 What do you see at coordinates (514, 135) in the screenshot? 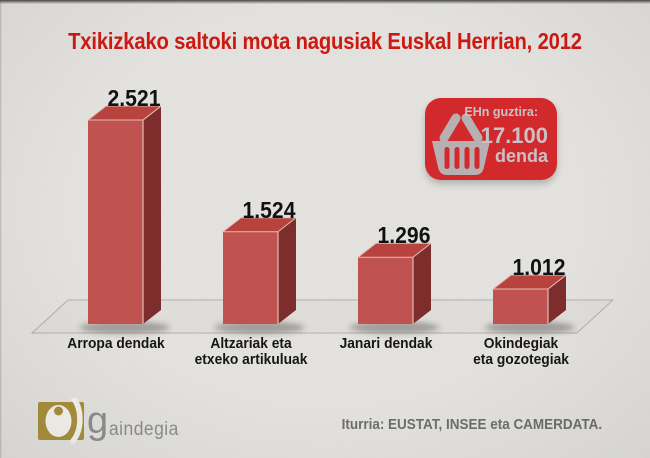
I see `badge-total-value: 17.100` at bounding box center [514, 135].